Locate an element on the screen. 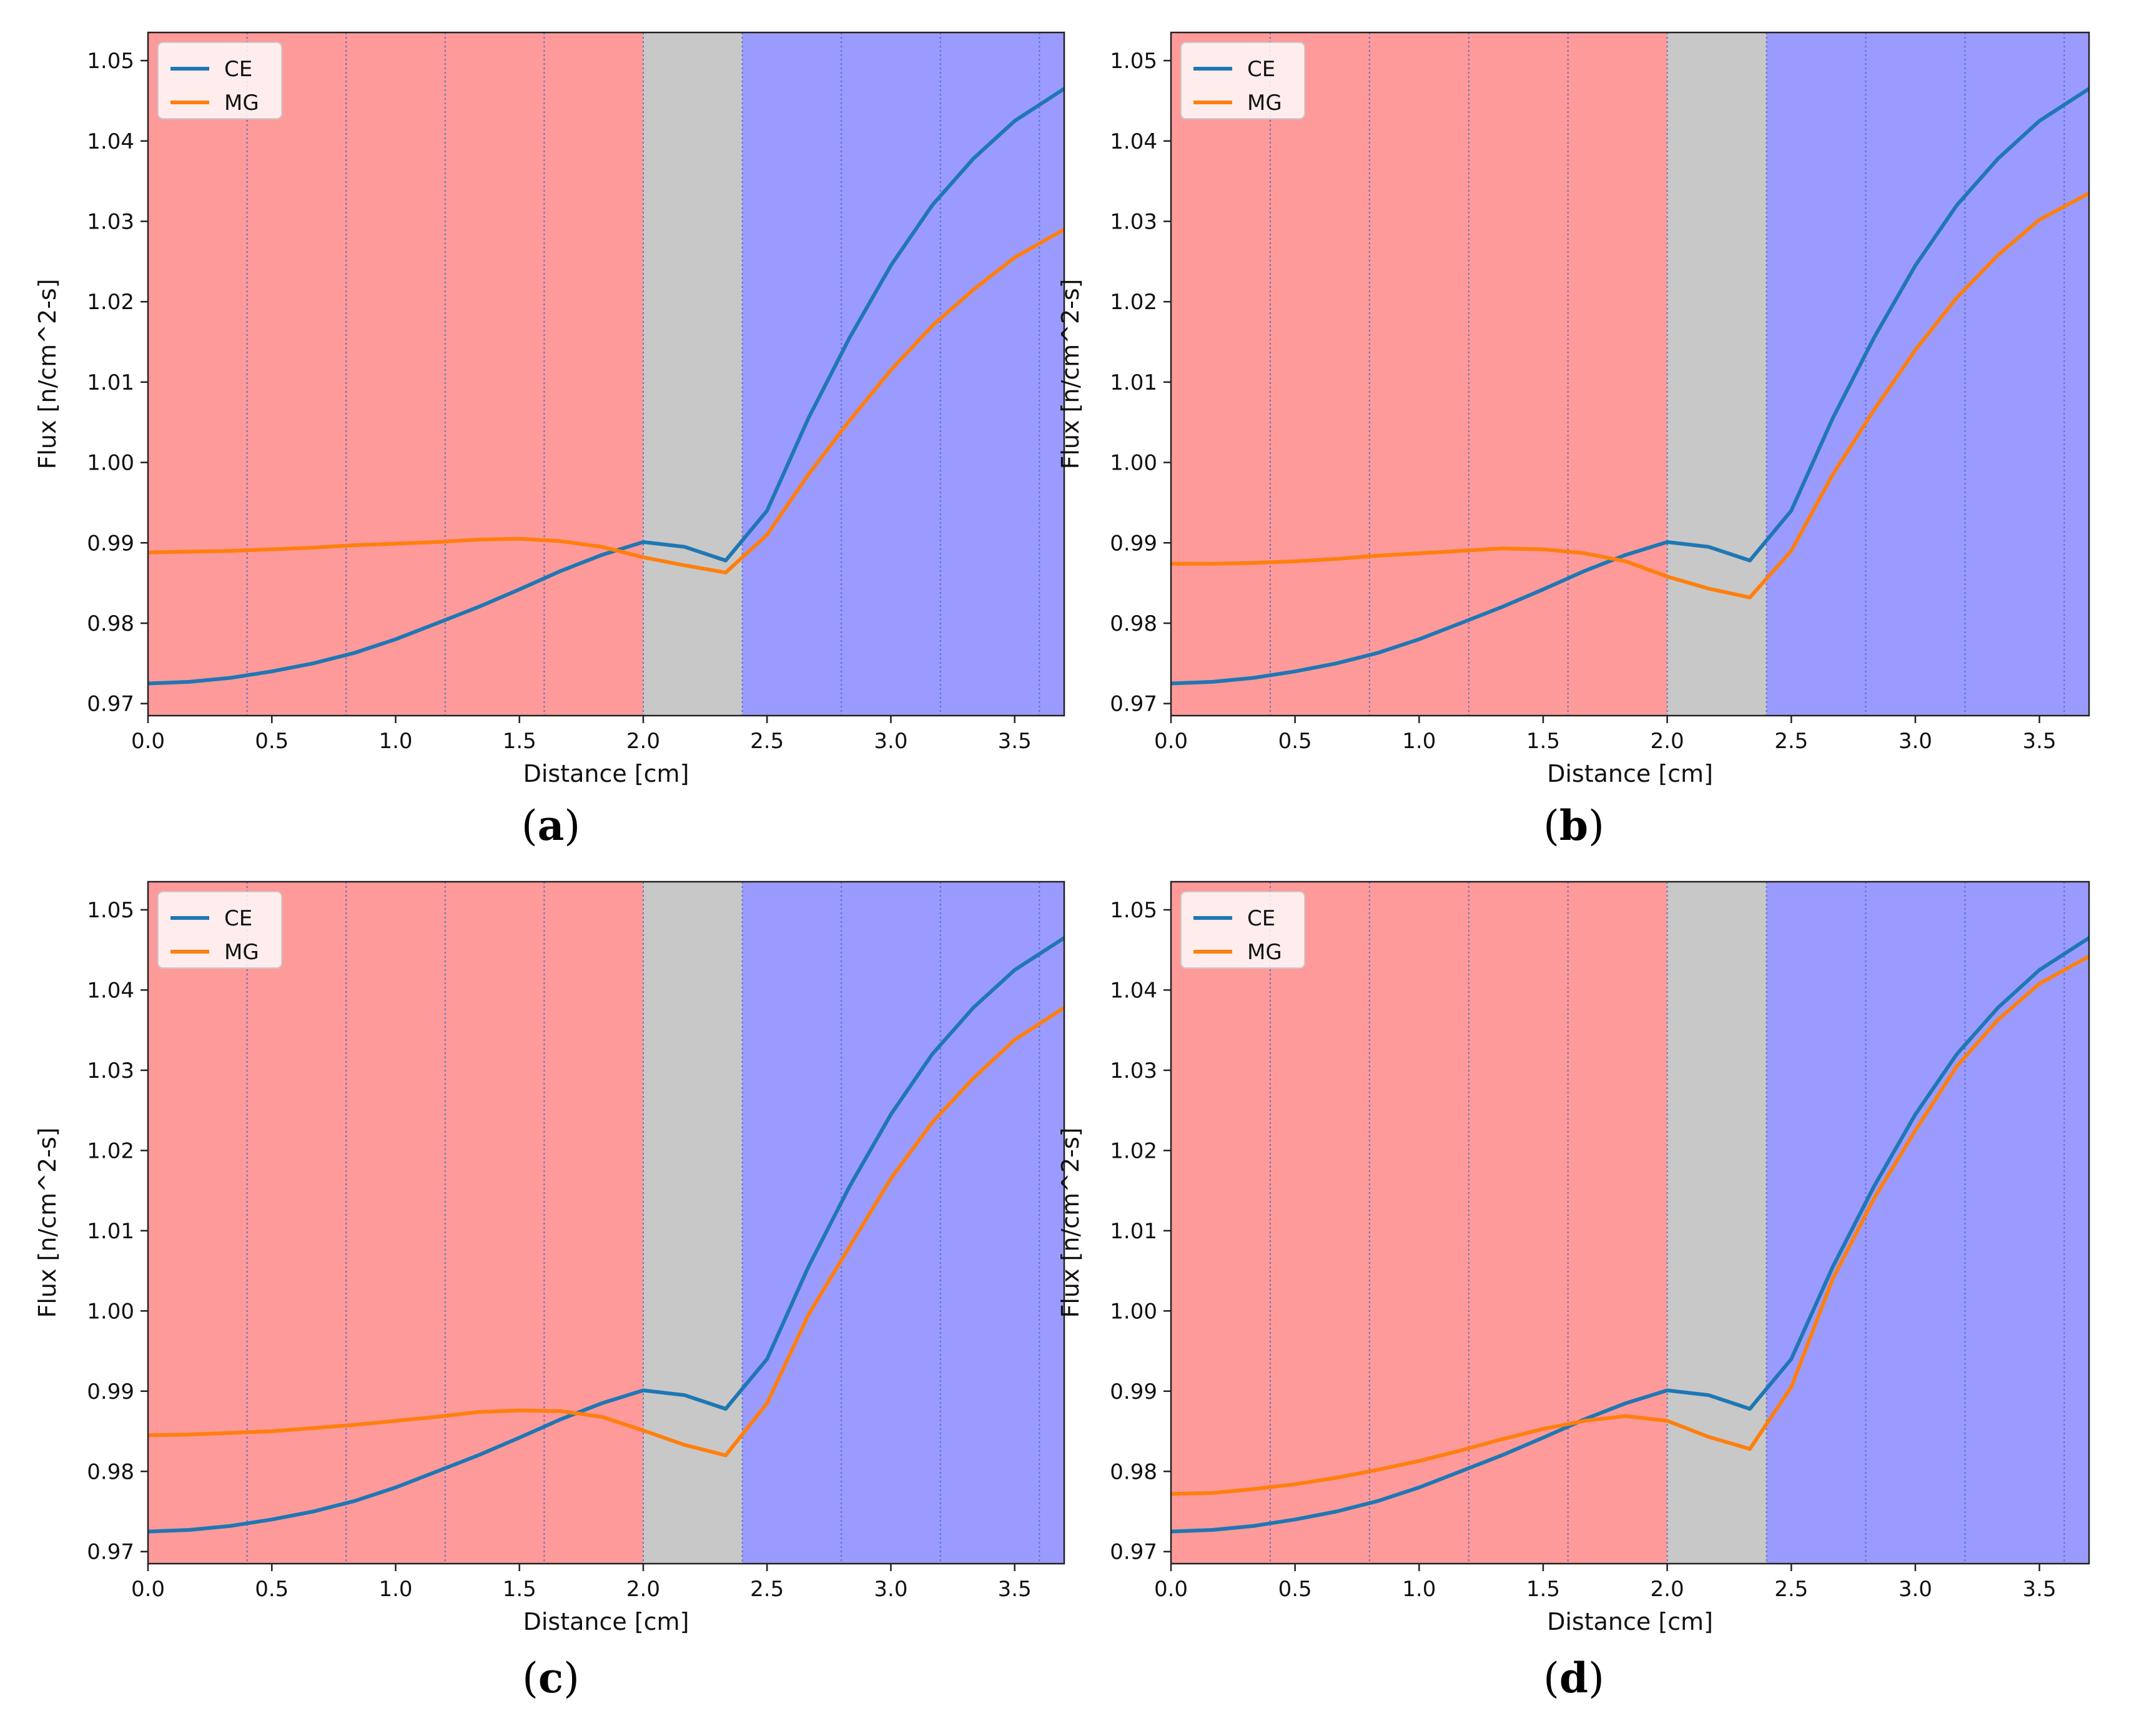  panel-caption-letter: c is located at coordinates (550, 1678).